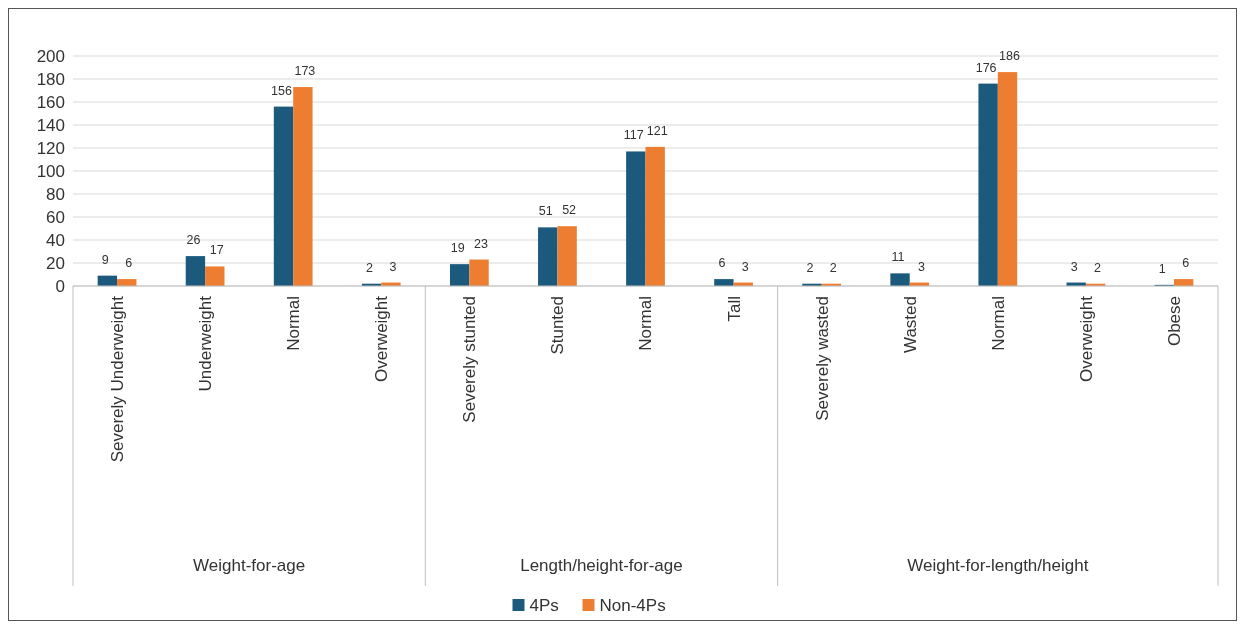  Describe the element at coordinates (50, 79) in the screenshot. I see `y-tick-label: 180` at that location.